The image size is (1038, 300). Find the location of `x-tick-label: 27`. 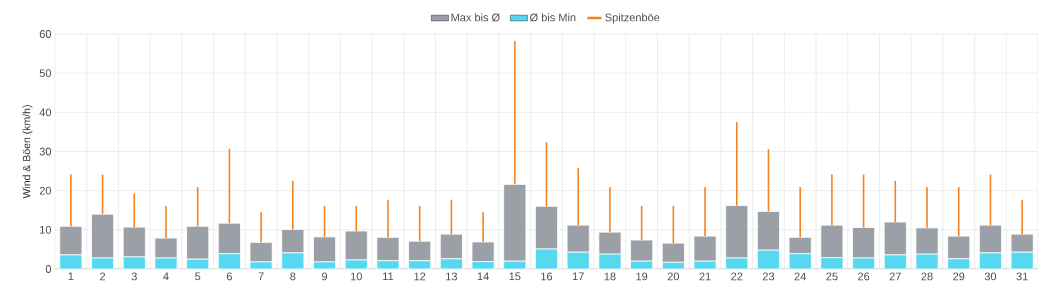

x-tick-label: 27 is located at coordinates (895, 276).